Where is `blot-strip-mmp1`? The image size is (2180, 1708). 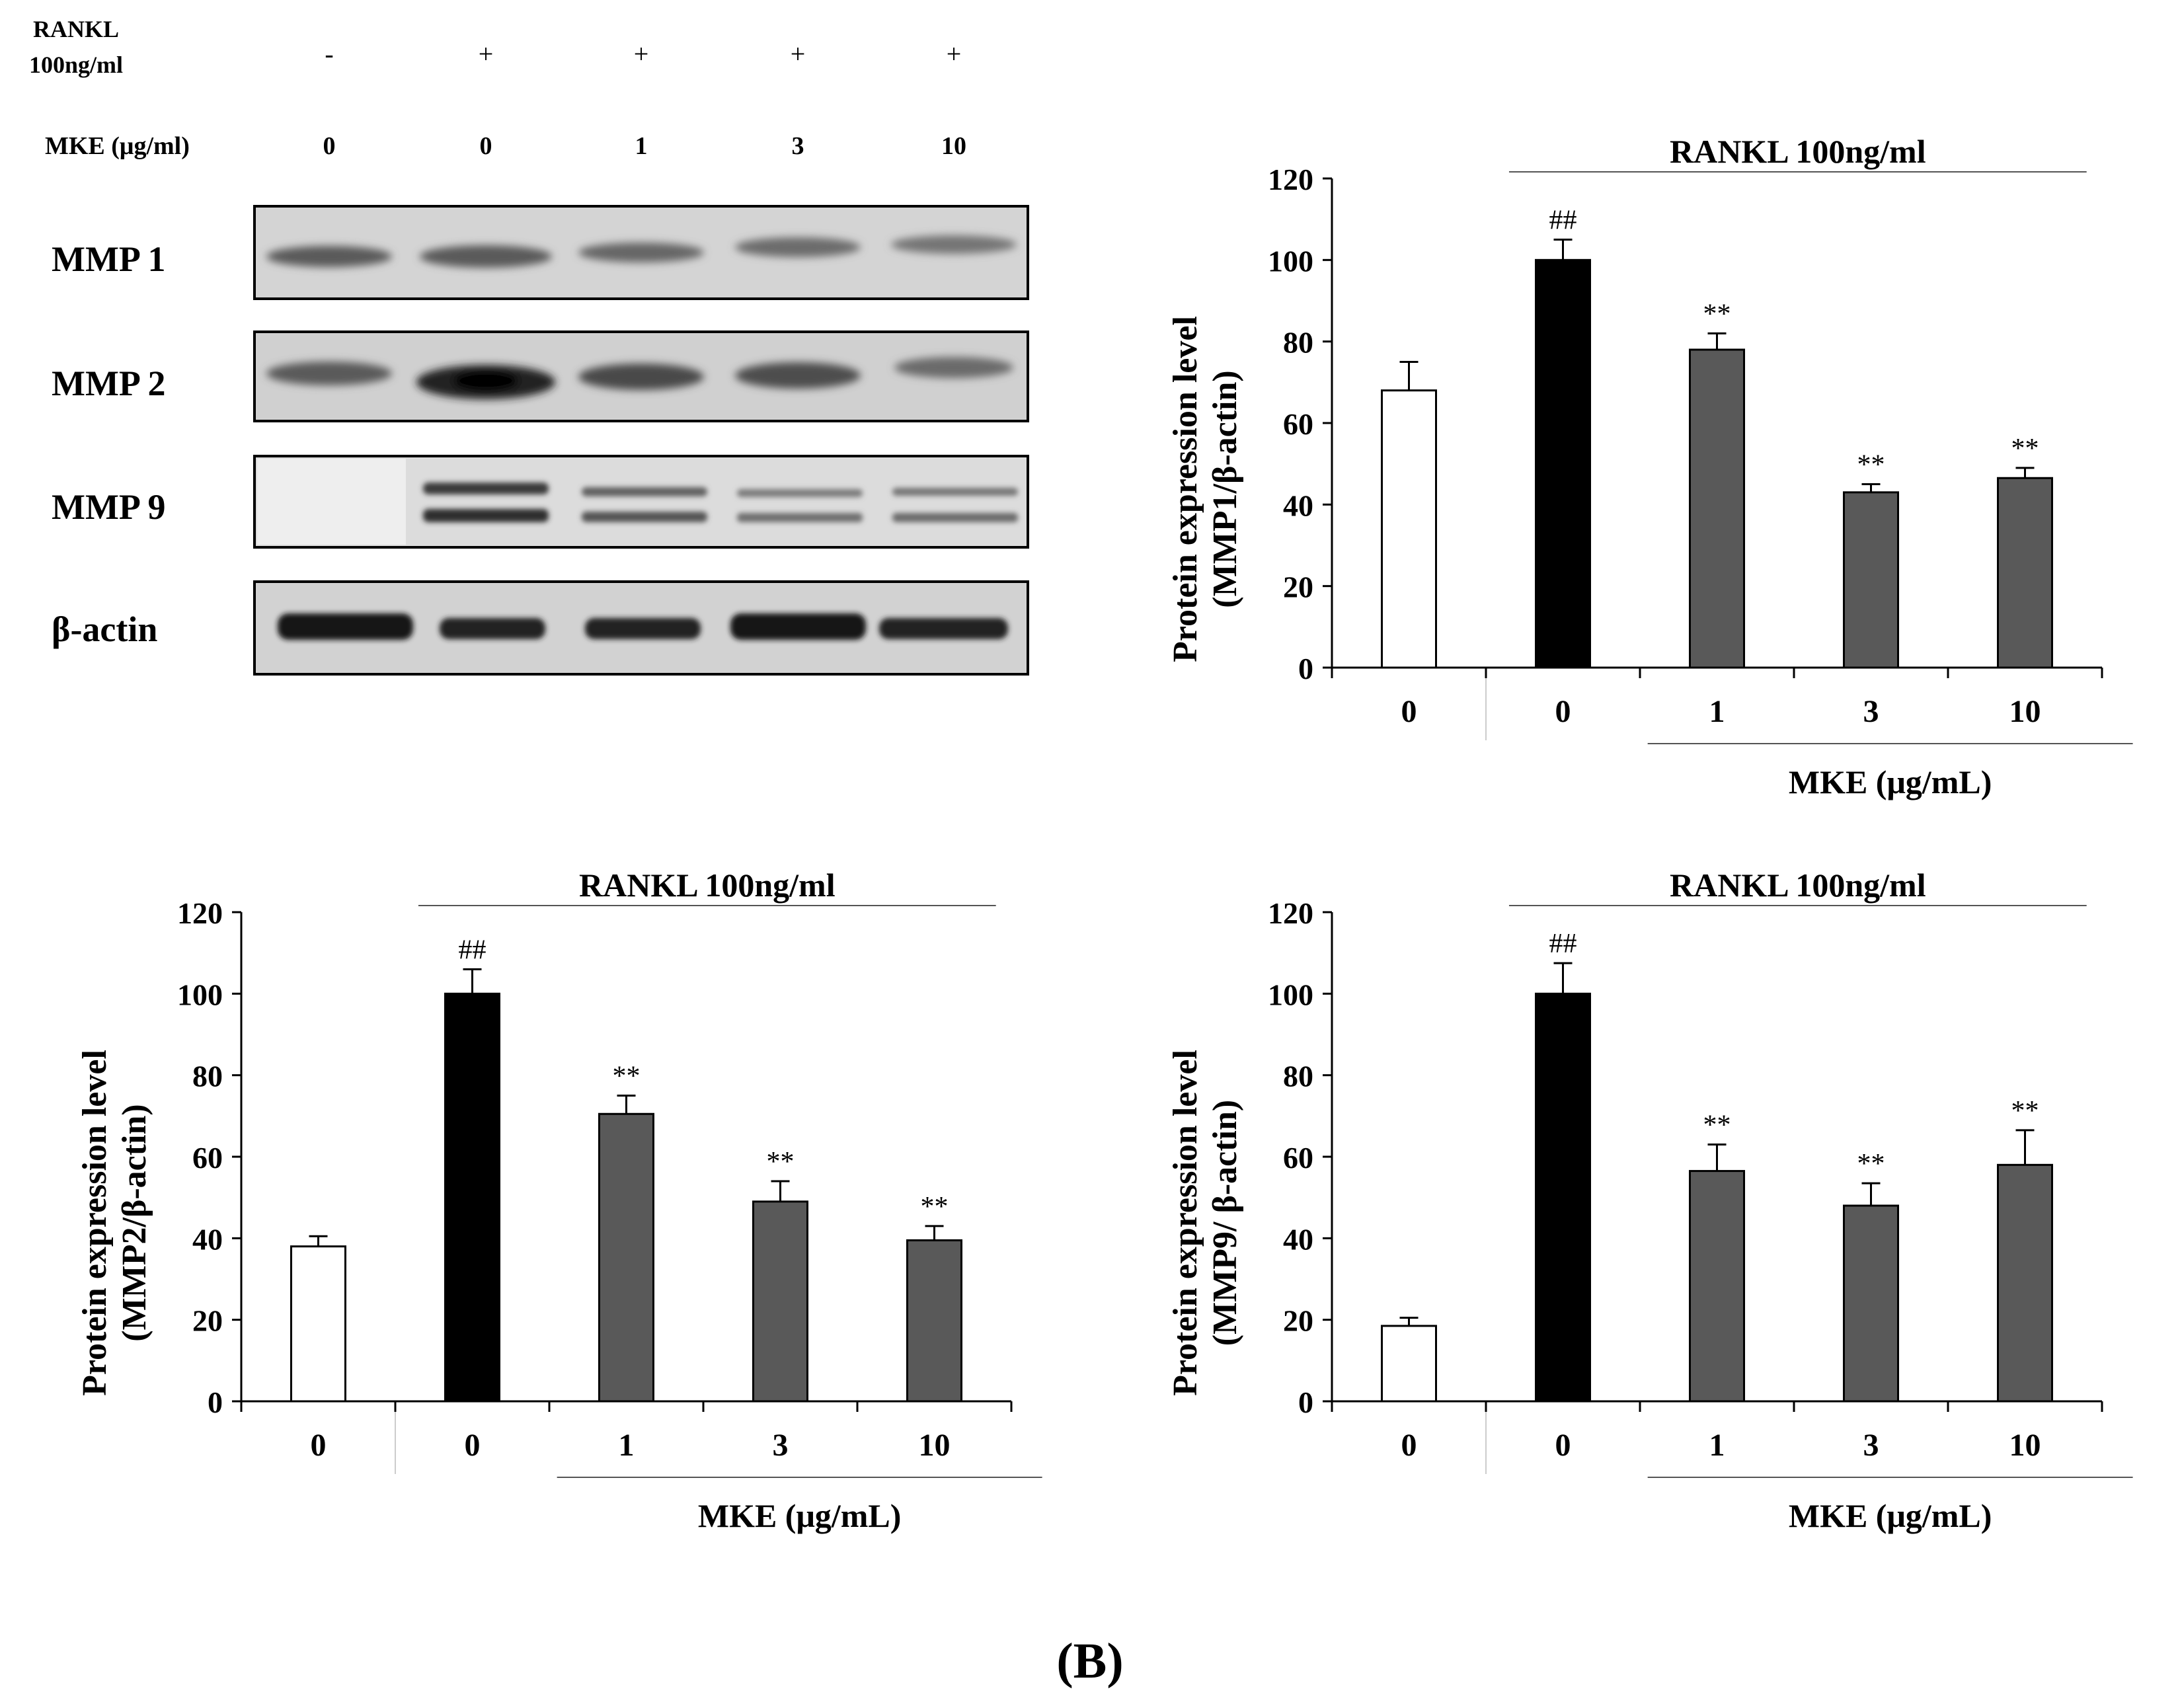 blot-strip-mmp1 is located at coordinates (641, 252).